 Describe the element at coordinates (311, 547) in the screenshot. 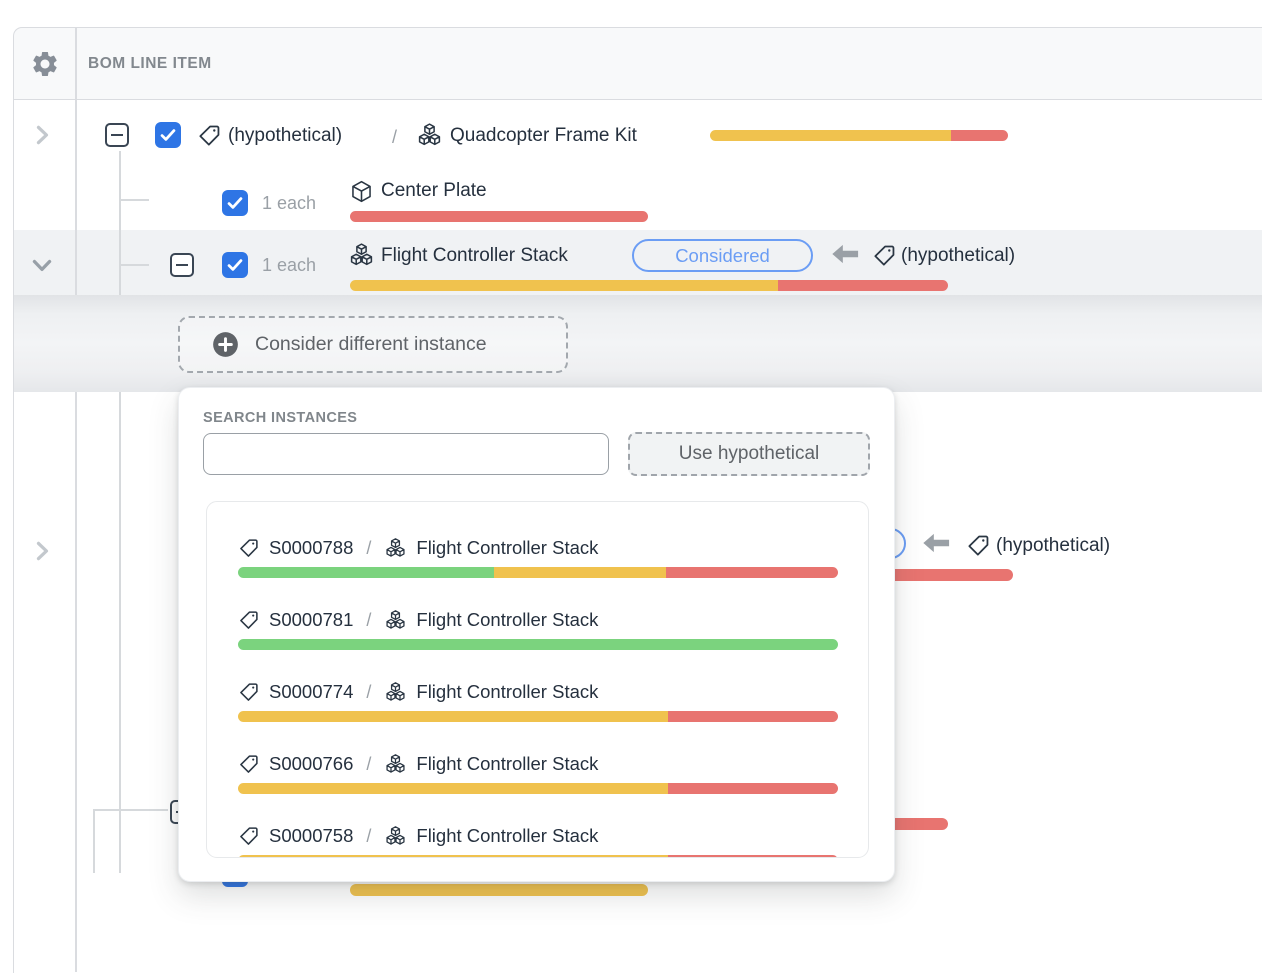

I see `instance-id: S0000788` at that location.